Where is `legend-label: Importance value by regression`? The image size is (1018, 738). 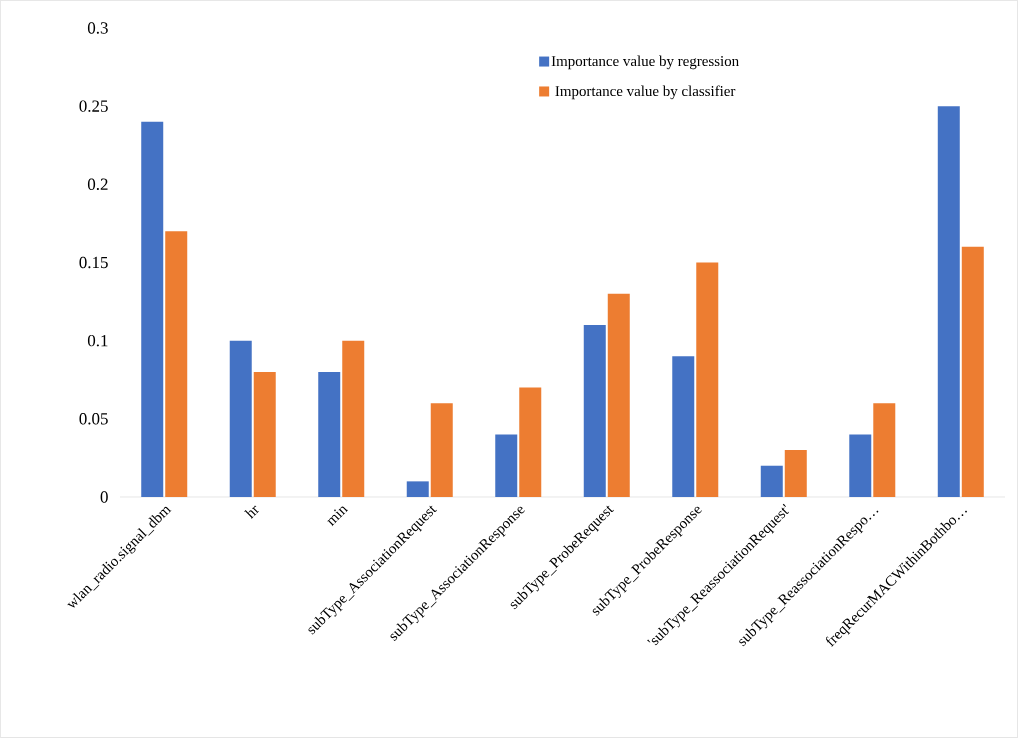
legend-label: Importance value by regression is located at coordinates (645, 62).